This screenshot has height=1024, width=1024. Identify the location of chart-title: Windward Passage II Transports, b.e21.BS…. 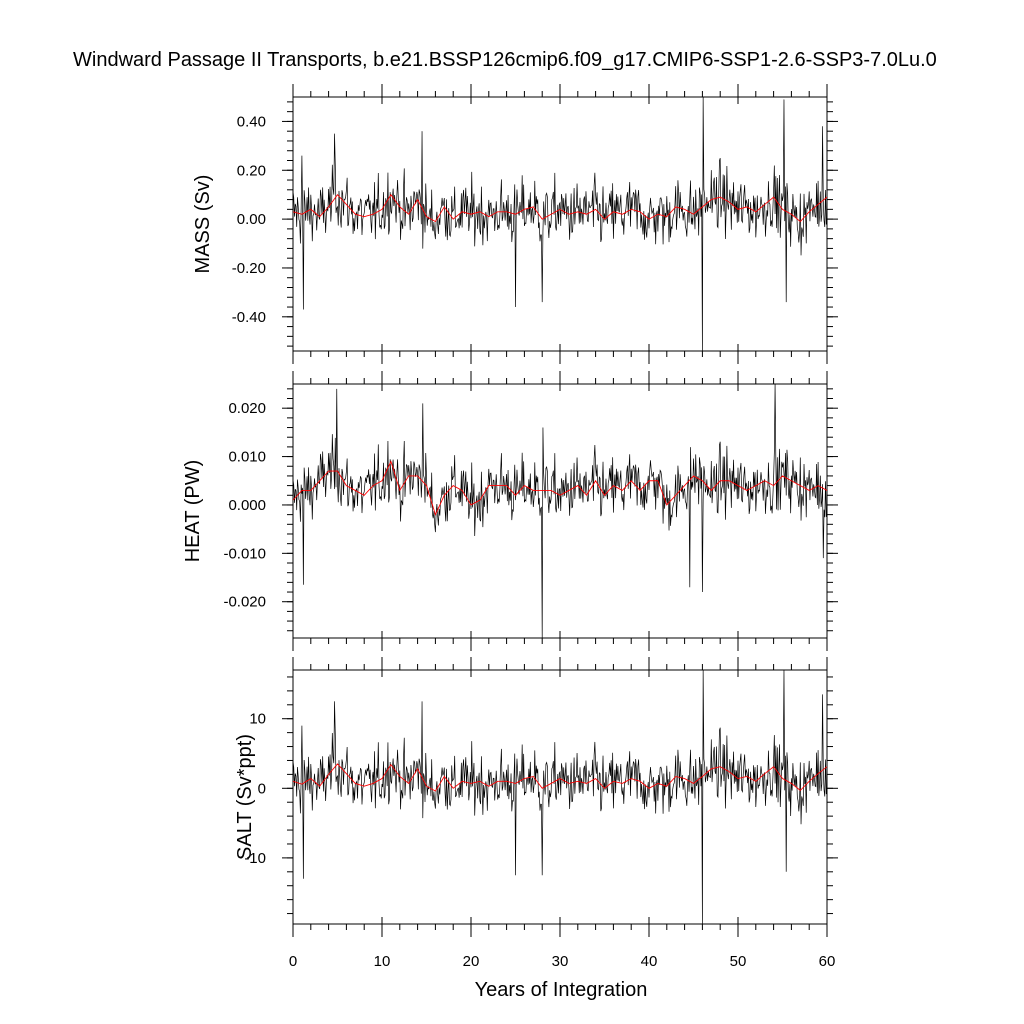
(505, 60).